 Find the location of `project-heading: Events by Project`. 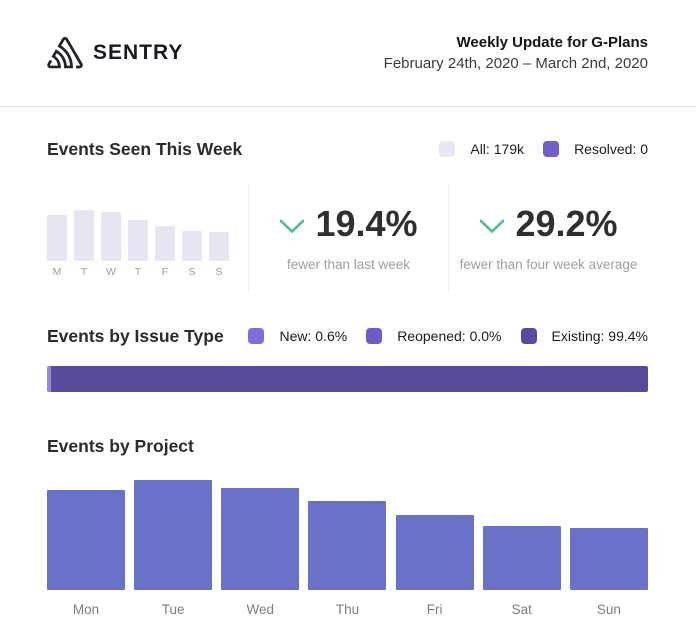

project-heading: Events by Project is located at coordinates (120, 445).